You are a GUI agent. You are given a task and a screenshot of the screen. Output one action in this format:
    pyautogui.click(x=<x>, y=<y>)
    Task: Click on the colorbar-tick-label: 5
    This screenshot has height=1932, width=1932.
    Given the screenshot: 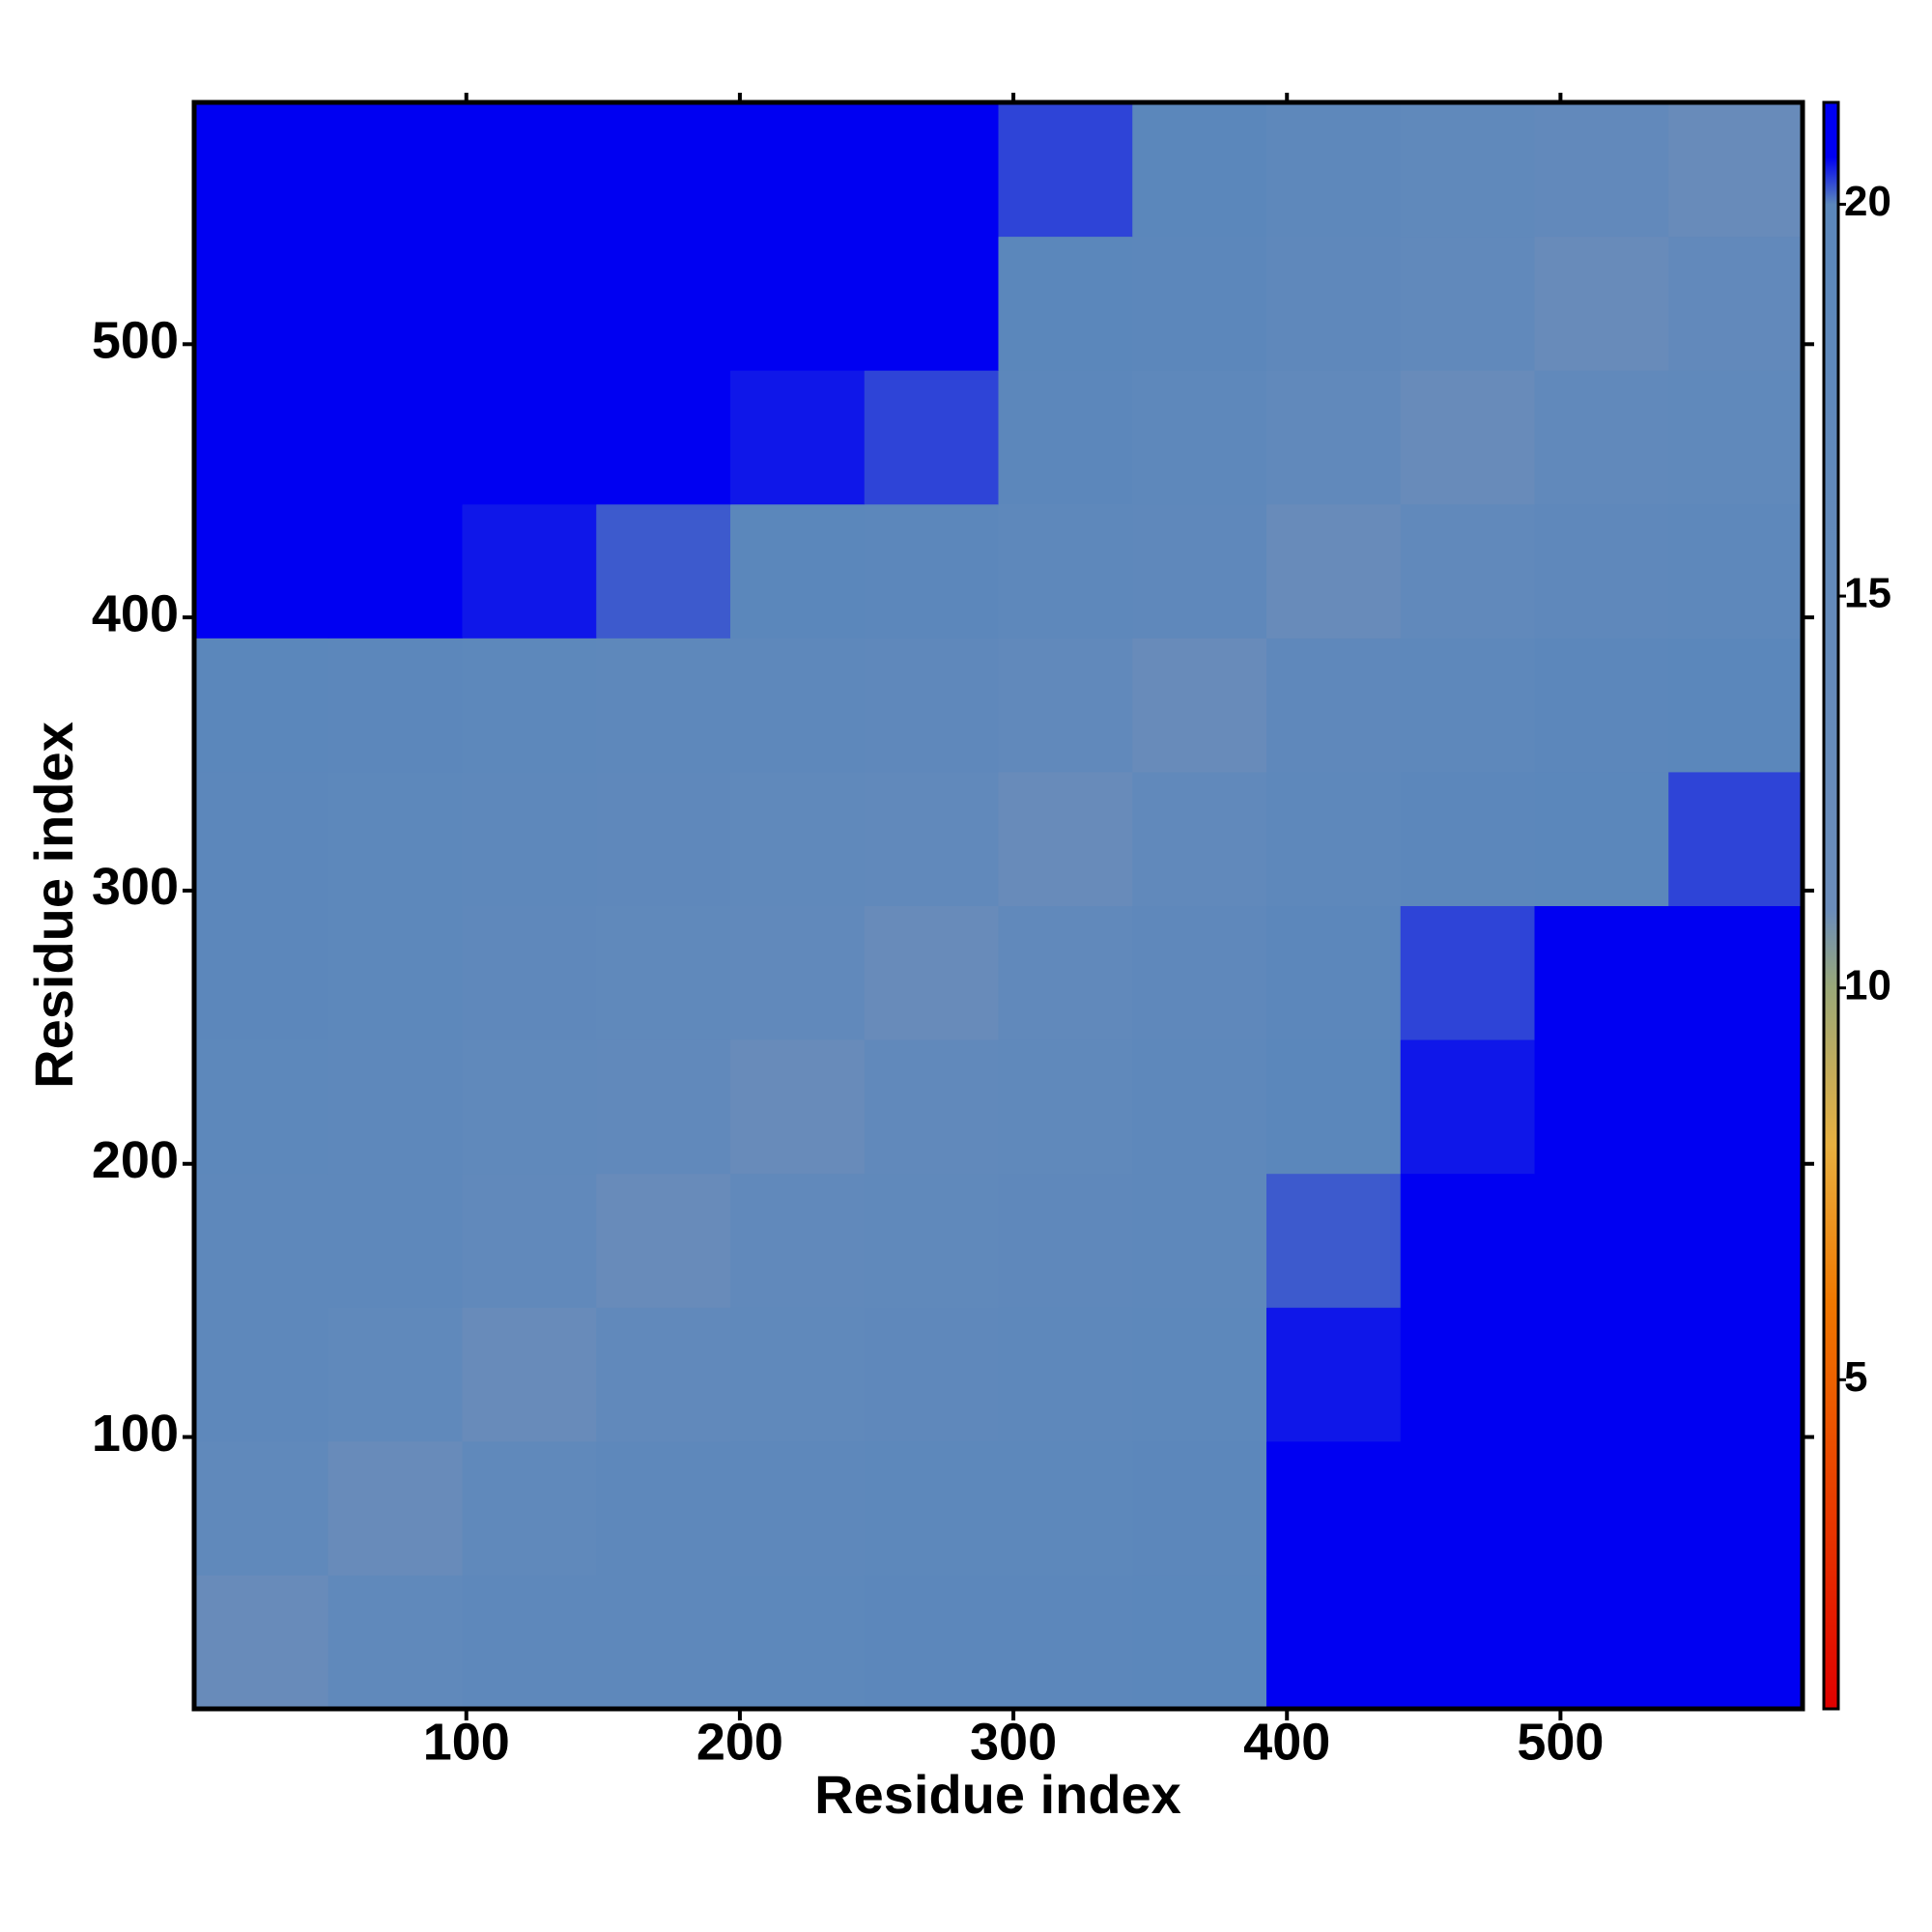 What is the action you would take?
    pyautogui.click(x=1855, y=1377)
    